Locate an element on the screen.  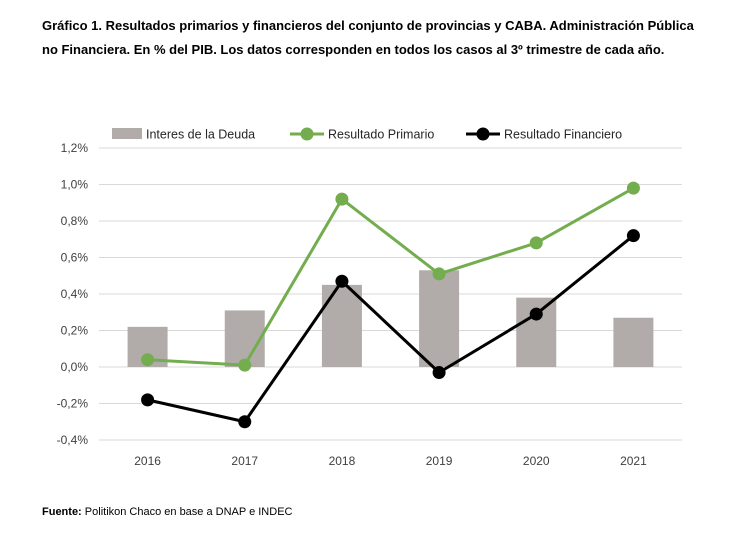
x-tick-label: 2020 is located at coordinates (536, 461).